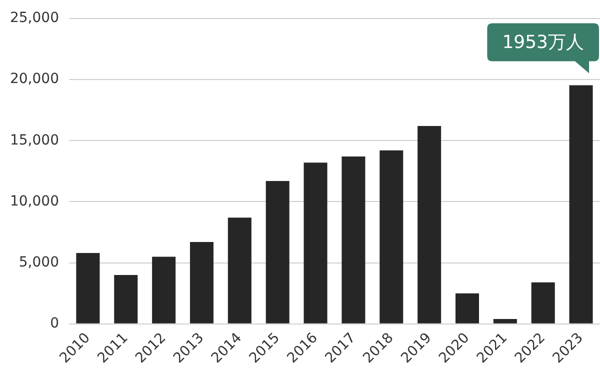  I want to click on y-tick-label: 5,000, so click(38, 262).